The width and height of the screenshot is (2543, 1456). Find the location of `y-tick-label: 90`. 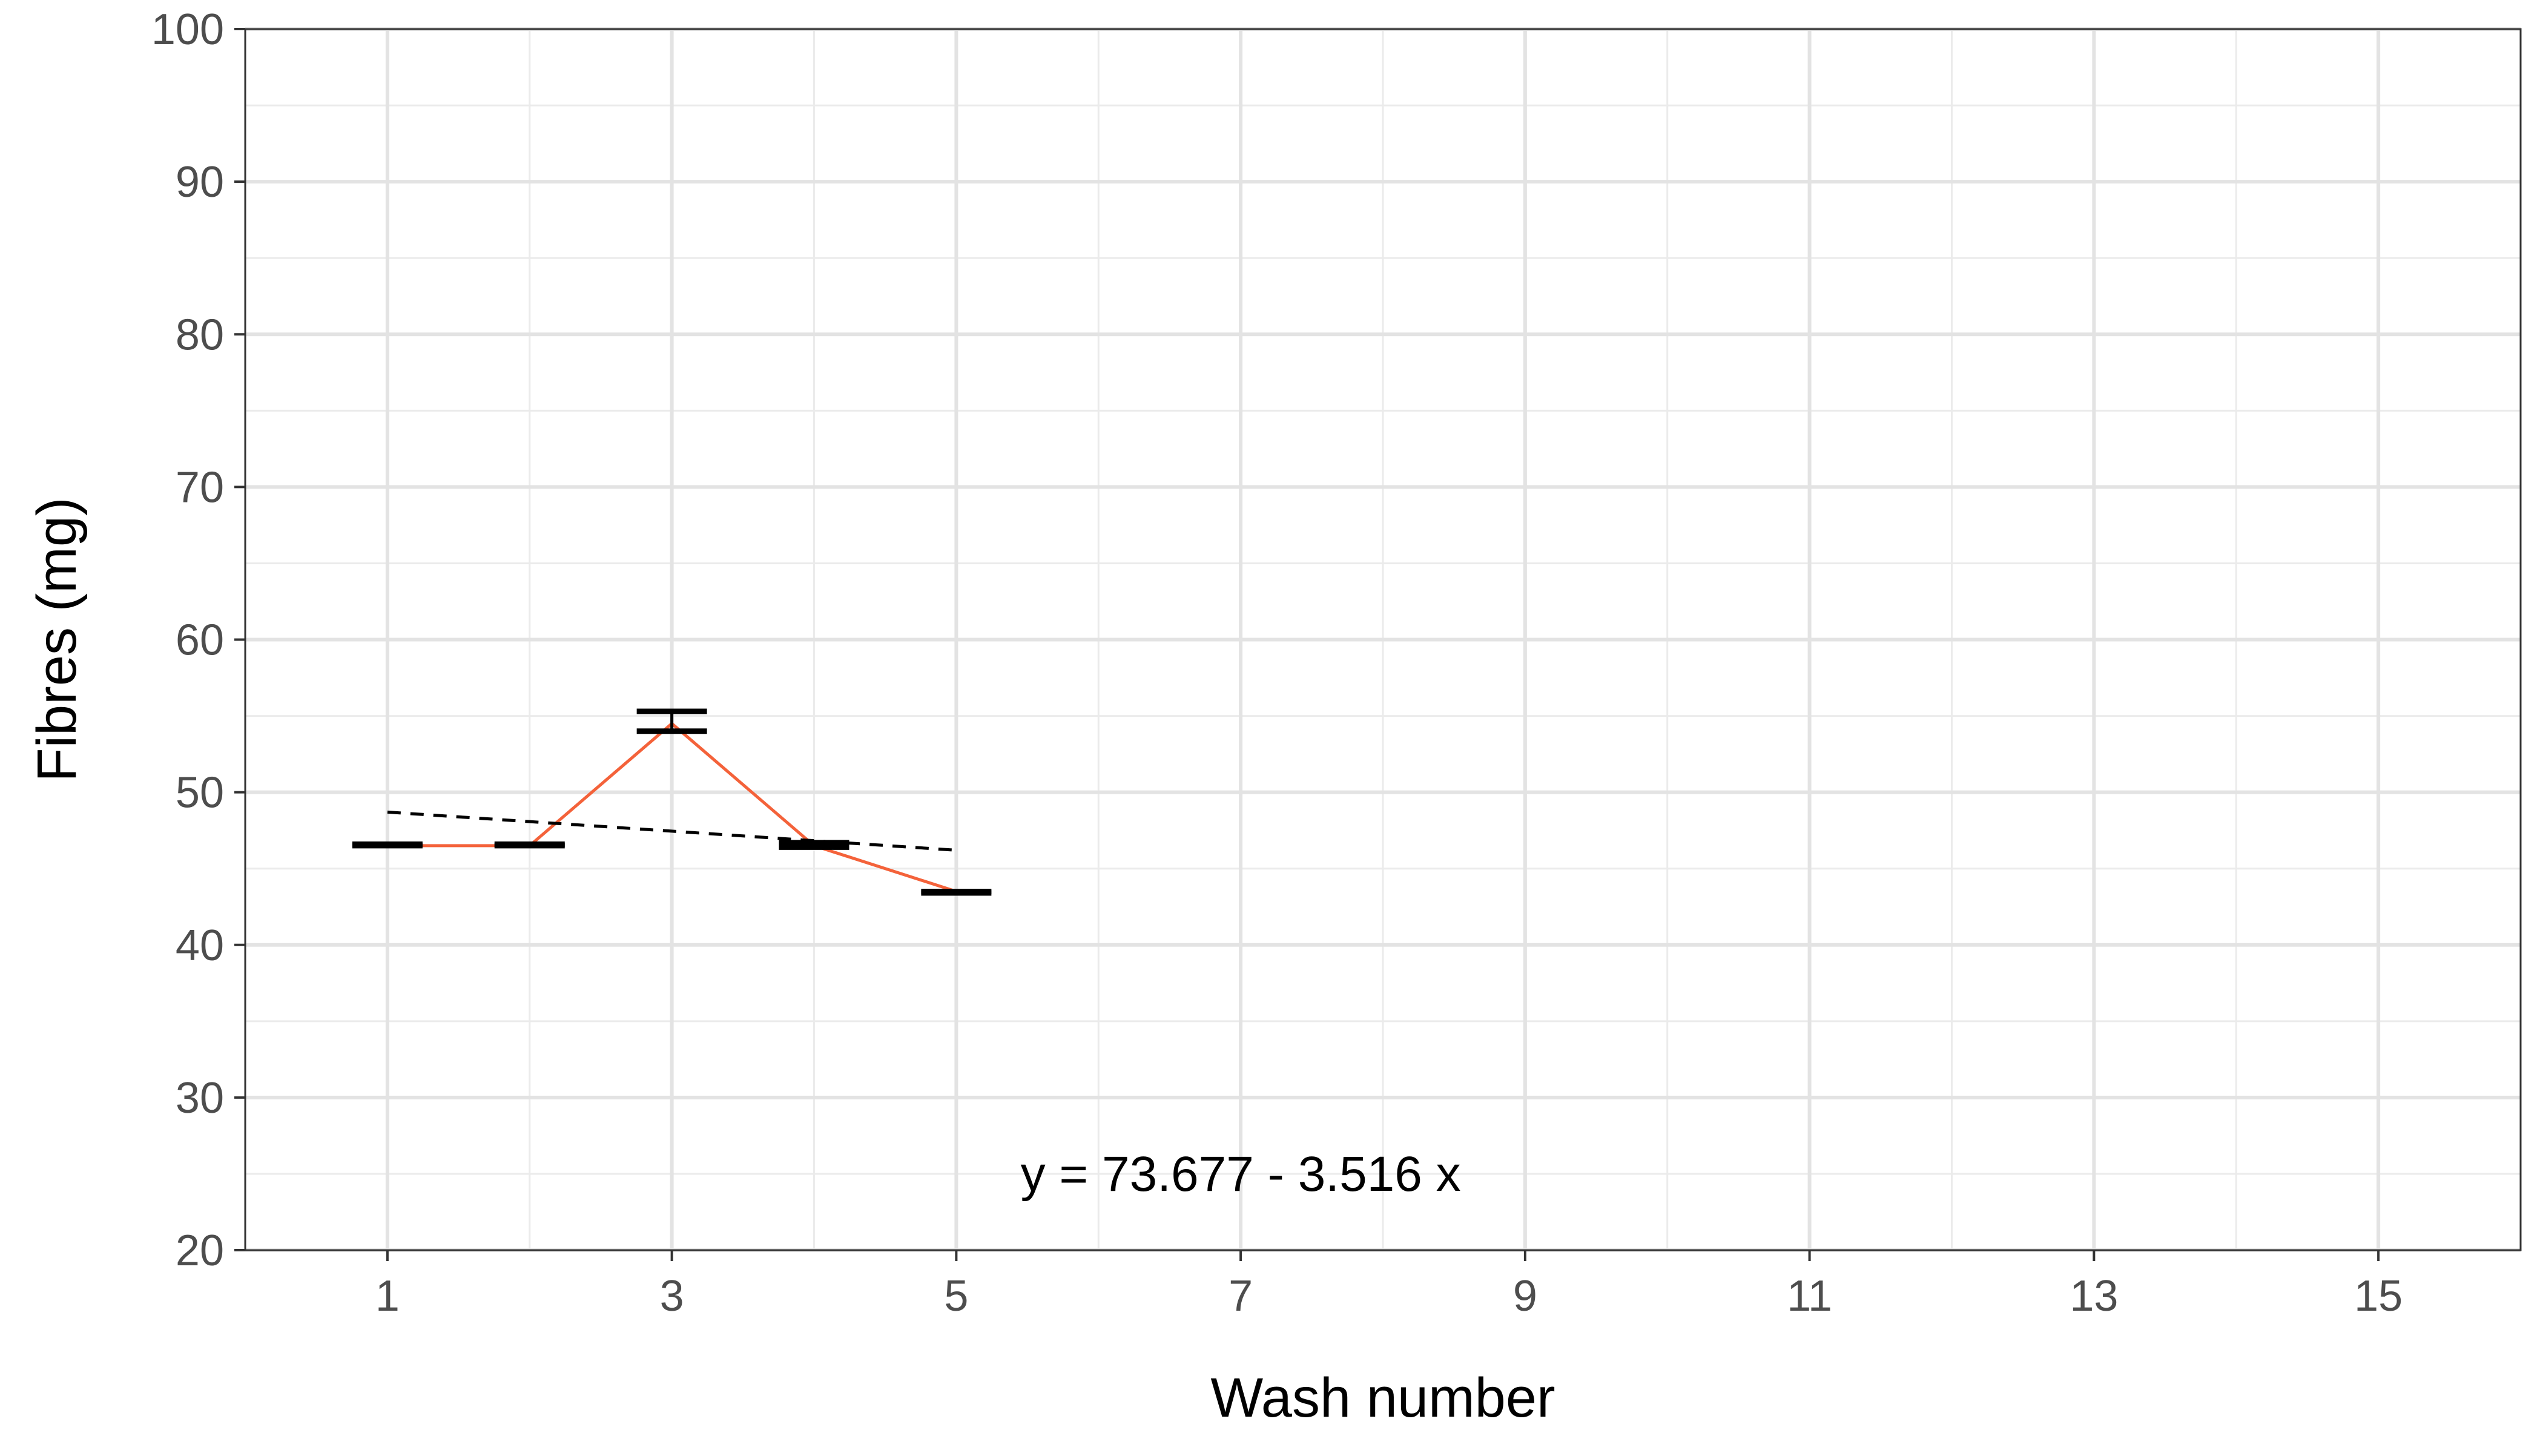

y-tick-label: 90 is located at coordinates (200, 182).